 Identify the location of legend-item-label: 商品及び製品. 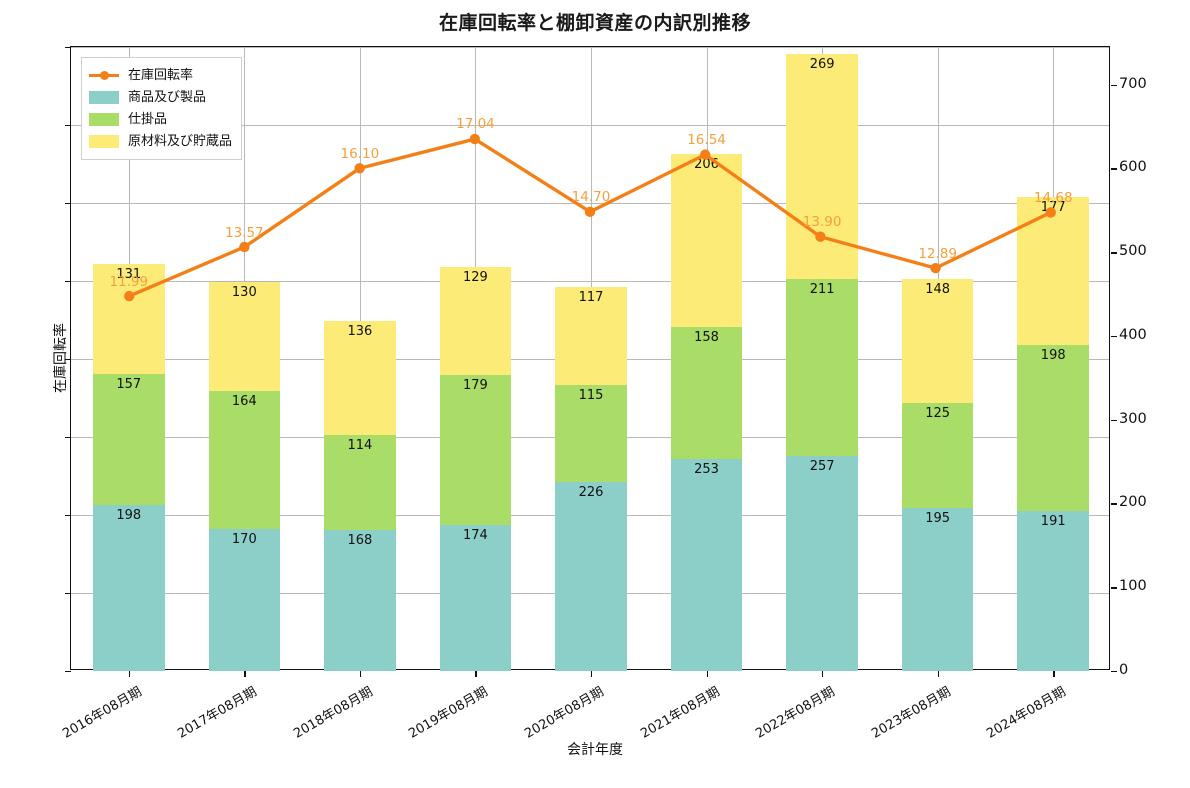
(167, 97).